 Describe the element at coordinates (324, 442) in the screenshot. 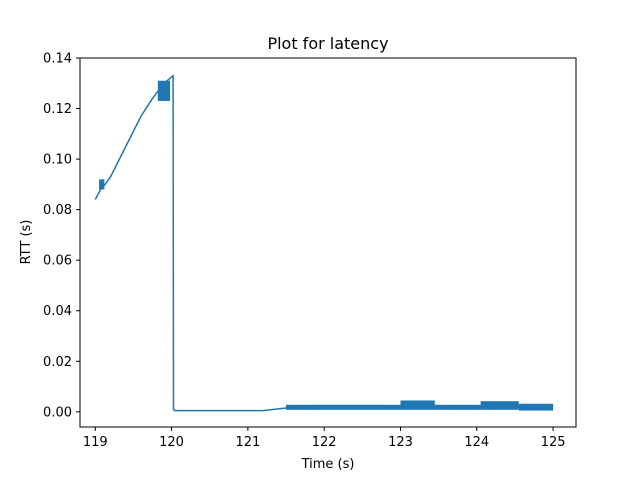

I see `x-tick-label: 122` at that location.